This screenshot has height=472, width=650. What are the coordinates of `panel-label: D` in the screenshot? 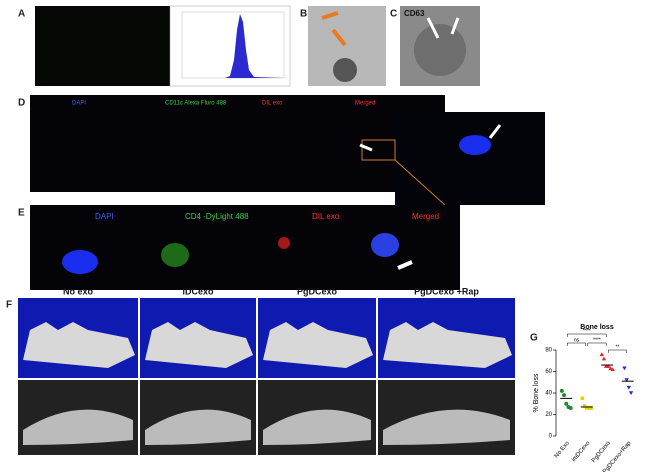 It's located at (21, 103).